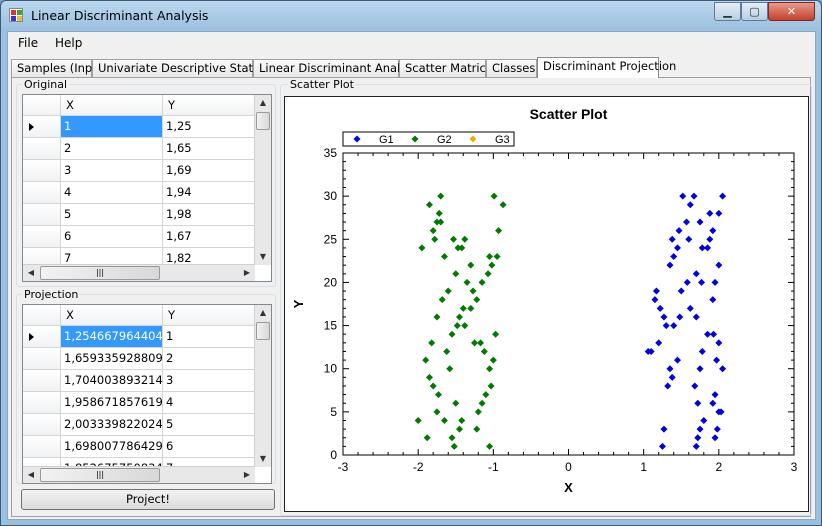  Describe the element at coordinates (606, 67) in the screenshot. I see `tab-discriminant-projection: Discriminant Projection` at that location.